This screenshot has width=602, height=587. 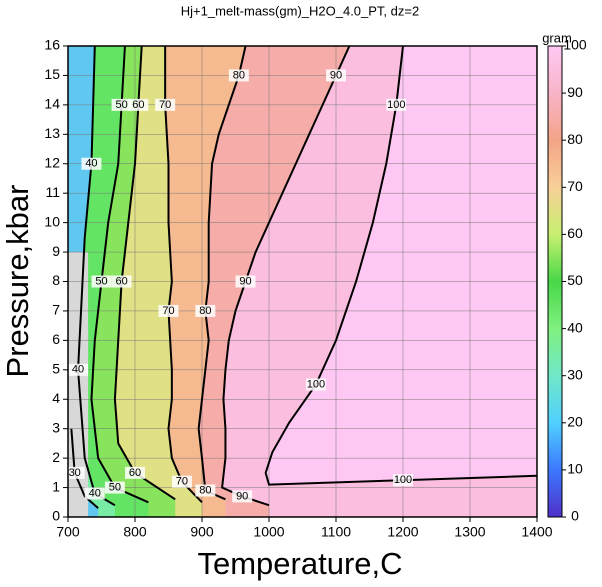 What do you see at coordinates (56, 457) in the screenshot?
I see `y-tick-label: 2` at bounding box center [56, 457].